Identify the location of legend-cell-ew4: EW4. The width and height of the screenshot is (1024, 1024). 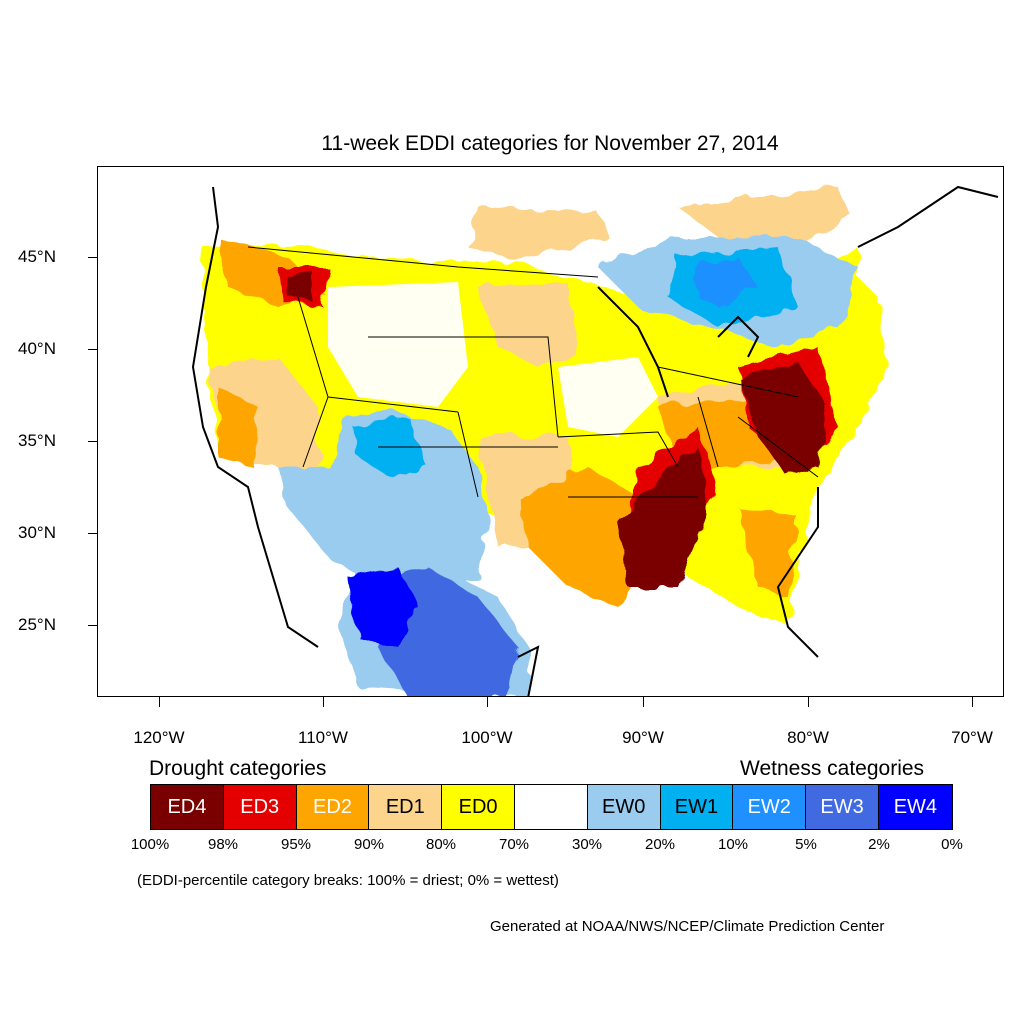
(915, 807).